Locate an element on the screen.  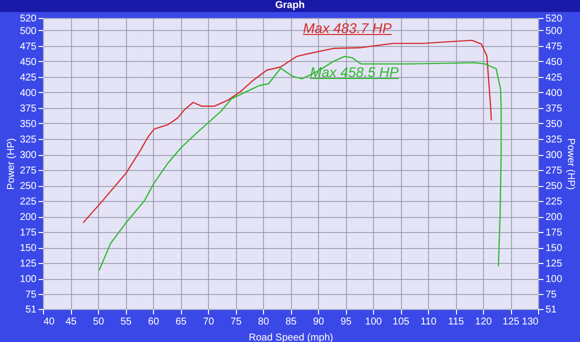
x-tick-label: 100 is located at coordinates (373, 322).